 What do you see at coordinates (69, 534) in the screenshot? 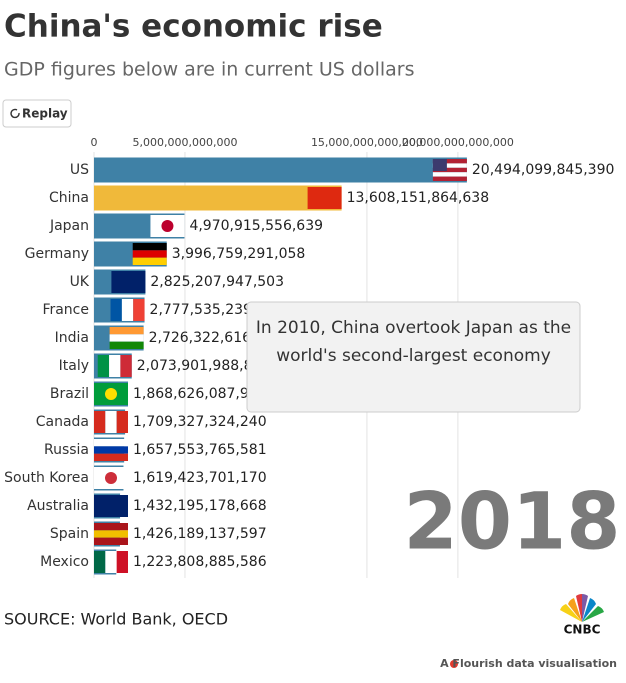
I see `category-label: Spain` at bounding box center [69, 534].